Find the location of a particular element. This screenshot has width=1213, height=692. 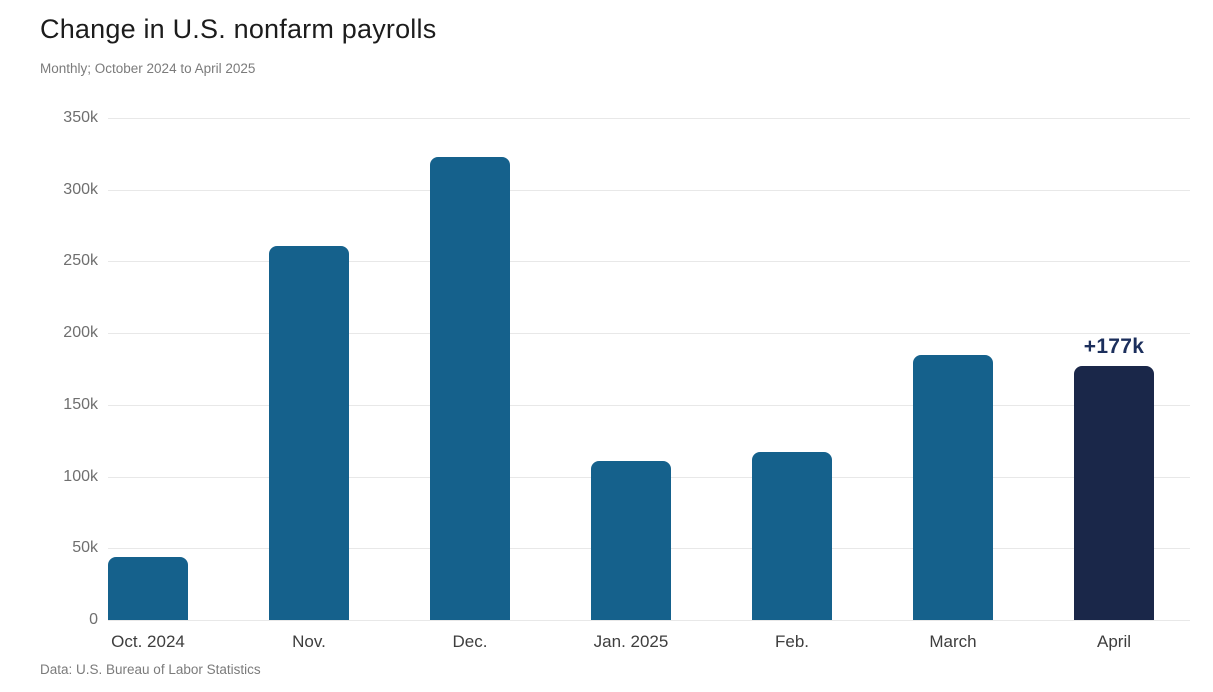

bar-dec is located at coordinates (470, 388).